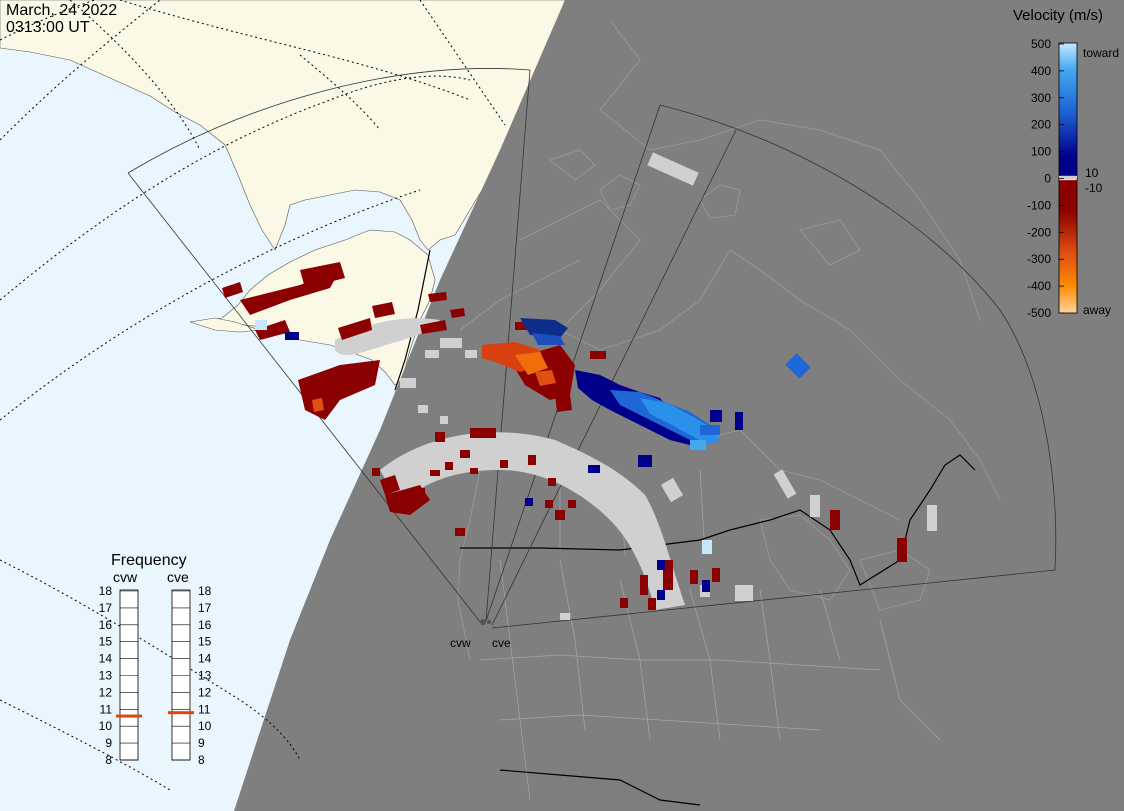 The image size is (1124, 811). I want to click on date-label: March, 24 2022, so click(61, 10).